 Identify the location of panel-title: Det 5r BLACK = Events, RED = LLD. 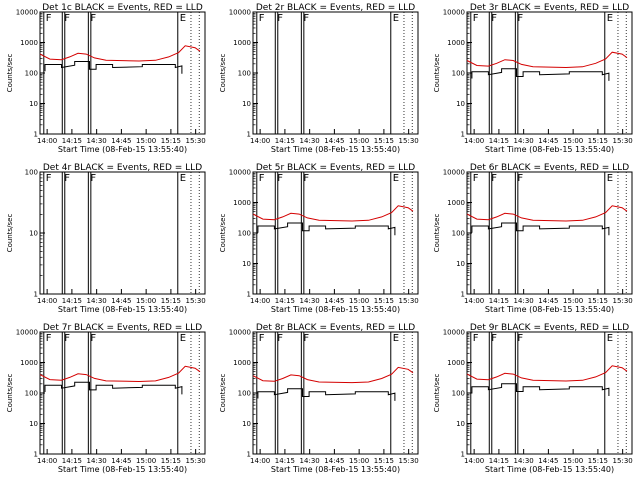
(335, 168).